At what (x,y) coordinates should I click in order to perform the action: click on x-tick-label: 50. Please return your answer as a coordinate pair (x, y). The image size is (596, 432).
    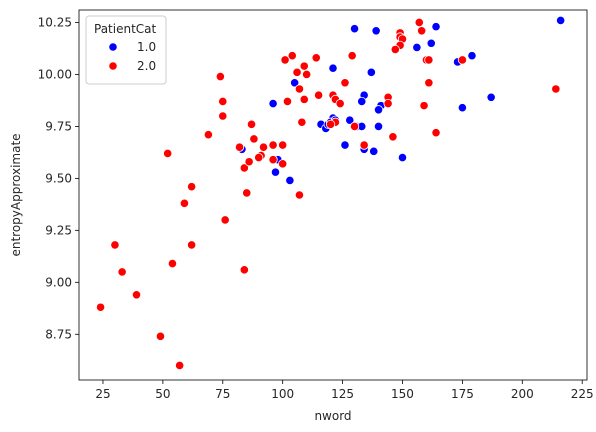
    Looking at the image, I should click on (162, 394).